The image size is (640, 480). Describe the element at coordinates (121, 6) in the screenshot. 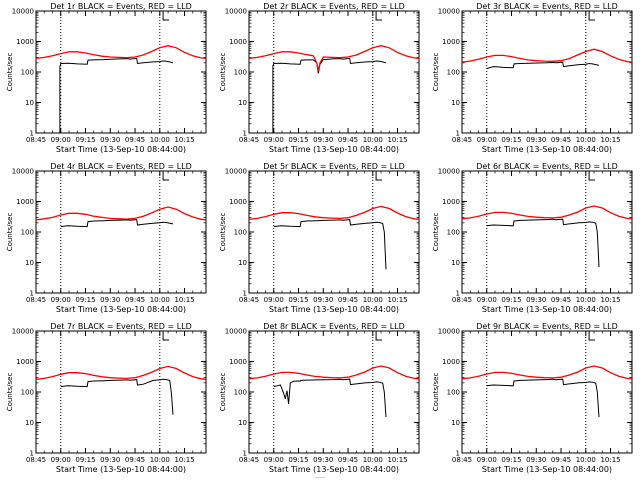

I see `panel-title: Det 1r BLACK = Events, RED = LLD` at that location.